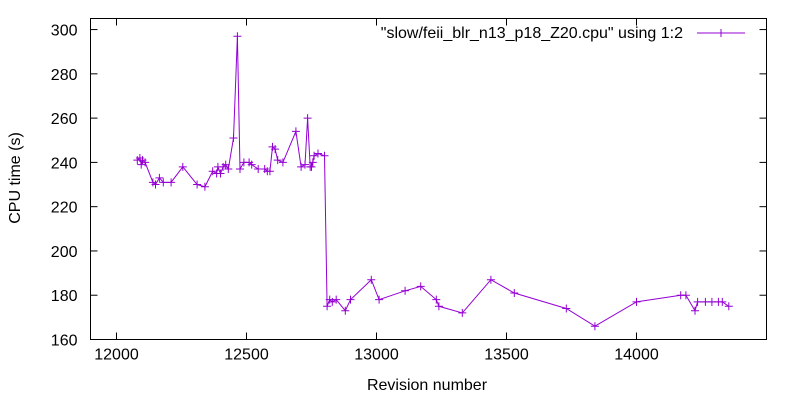 Image resolution: width=800 pixels, height=400 pixels. What do you see at coordinates (64, 341) in the screenshot?
I see `y-tick-label: 160` at bounding box center [64, 341].